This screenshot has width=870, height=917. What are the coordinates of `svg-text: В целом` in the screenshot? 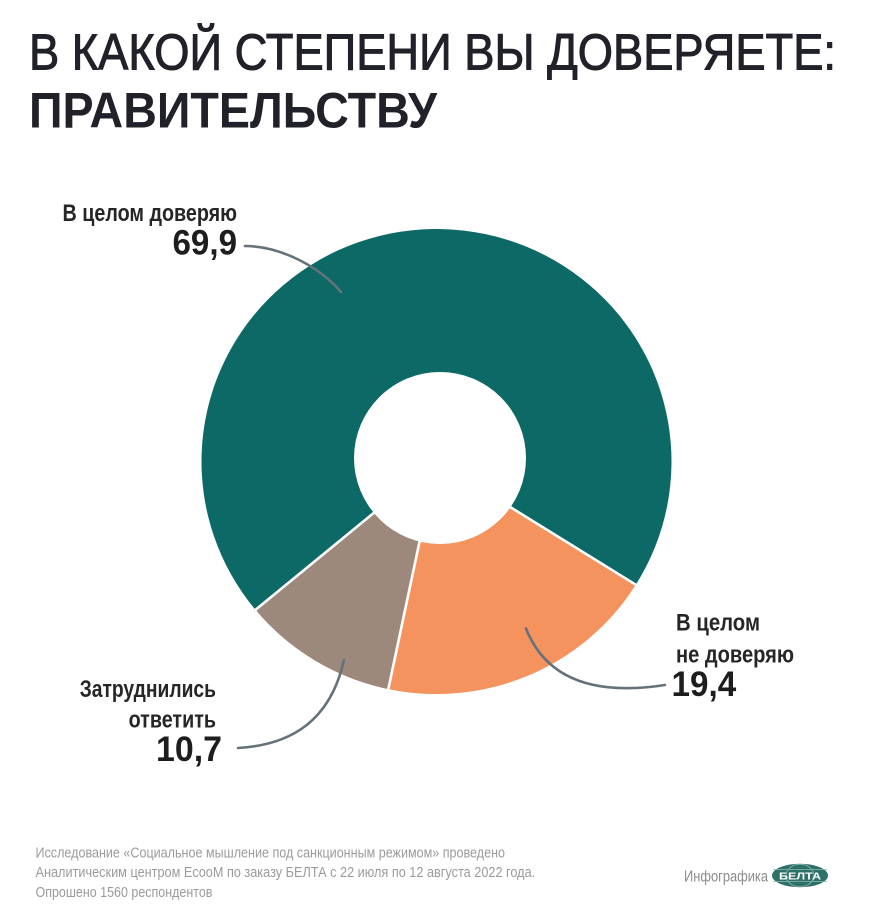 It's located at (718, 622).